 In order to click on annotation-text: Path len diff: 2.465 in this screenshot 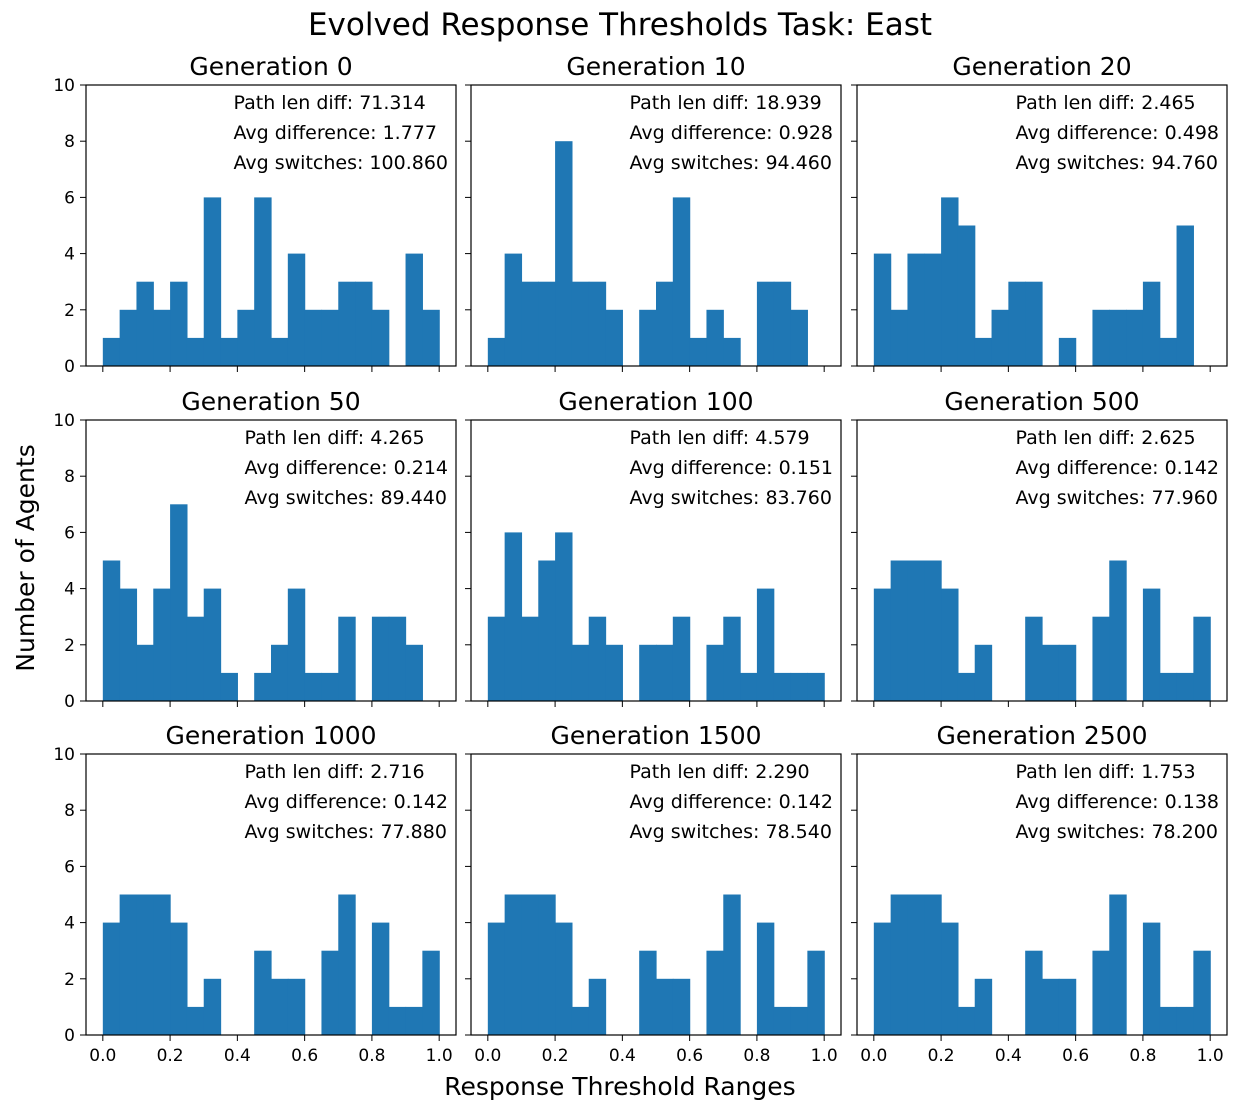, I will do `click(1106, 103)`.